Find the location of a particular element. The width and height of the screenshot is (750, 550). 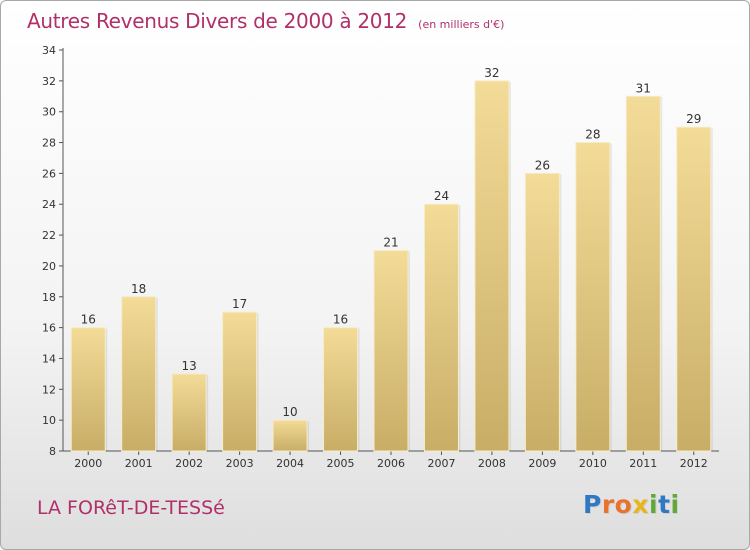

data-label: 24 is located at coordinates (441, 196).